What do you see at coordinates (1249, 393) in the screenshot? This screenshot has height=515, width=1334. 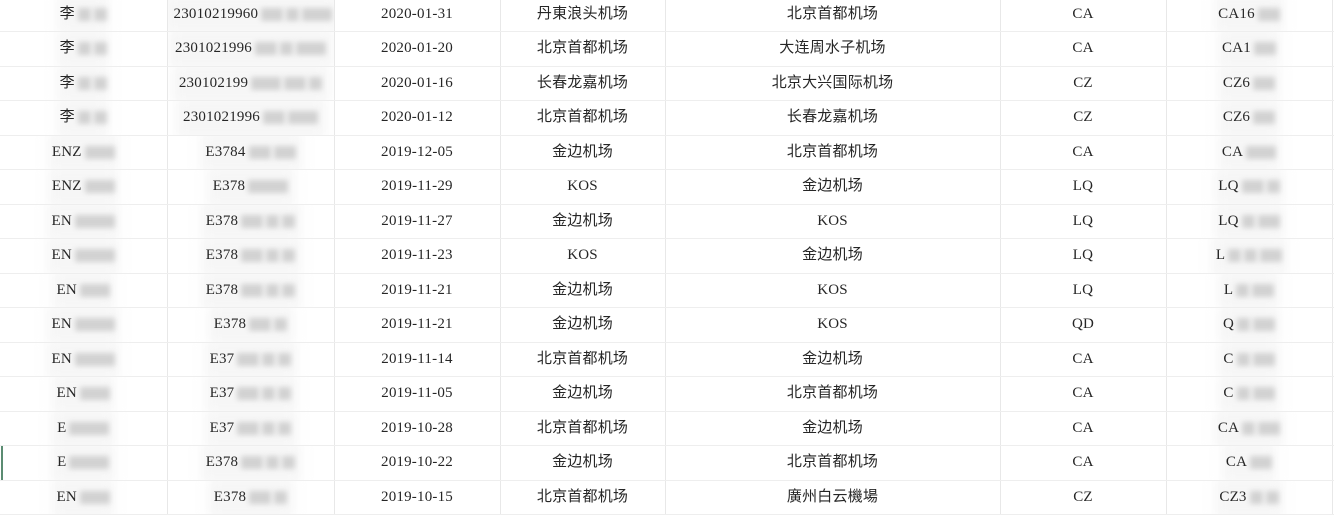 I see `cell-content: C` at bounding box center [1249, 393].